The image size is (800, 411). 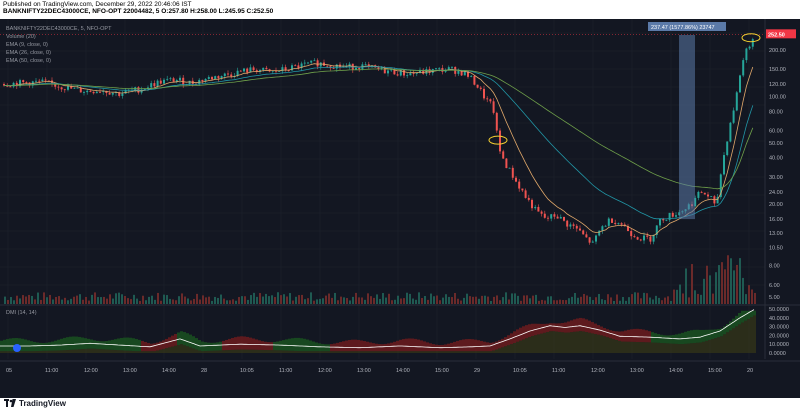 What do you see at coordinates (776, 35) in the screenshot?
I see `price-badge-label: 252.50` at bounding box center [776, 35].